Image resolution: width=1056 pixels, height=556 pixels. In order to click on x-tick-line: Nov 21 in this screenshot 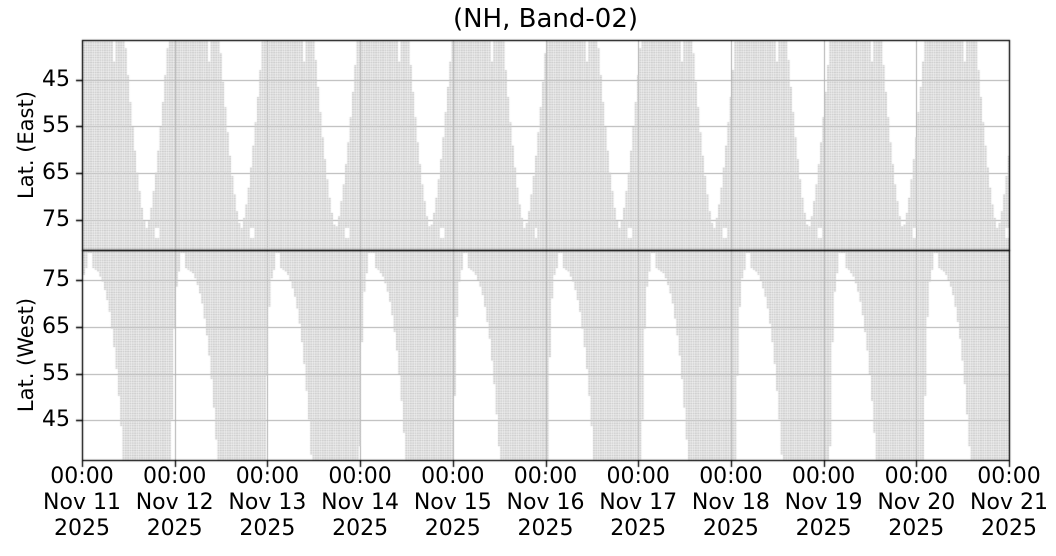, I will do `click(1009, 502)`.